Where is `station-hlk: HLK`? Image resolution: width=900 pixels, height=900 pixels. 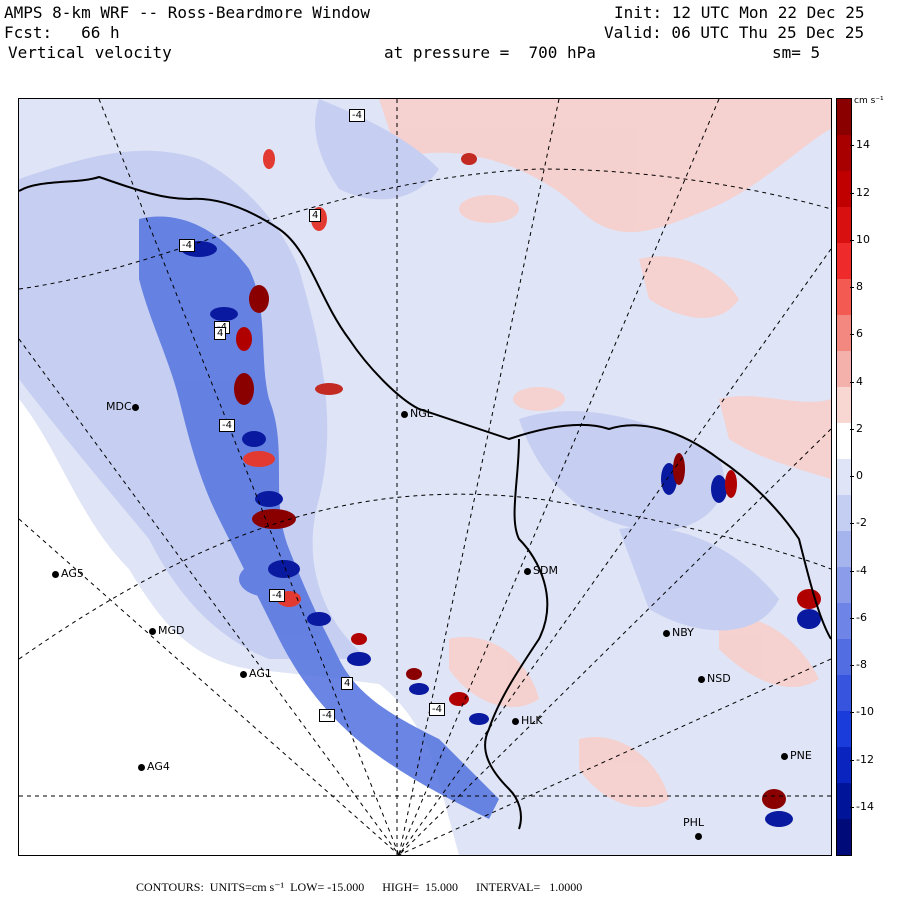 station-hlk: HLK is located at coordinates (527, 720).